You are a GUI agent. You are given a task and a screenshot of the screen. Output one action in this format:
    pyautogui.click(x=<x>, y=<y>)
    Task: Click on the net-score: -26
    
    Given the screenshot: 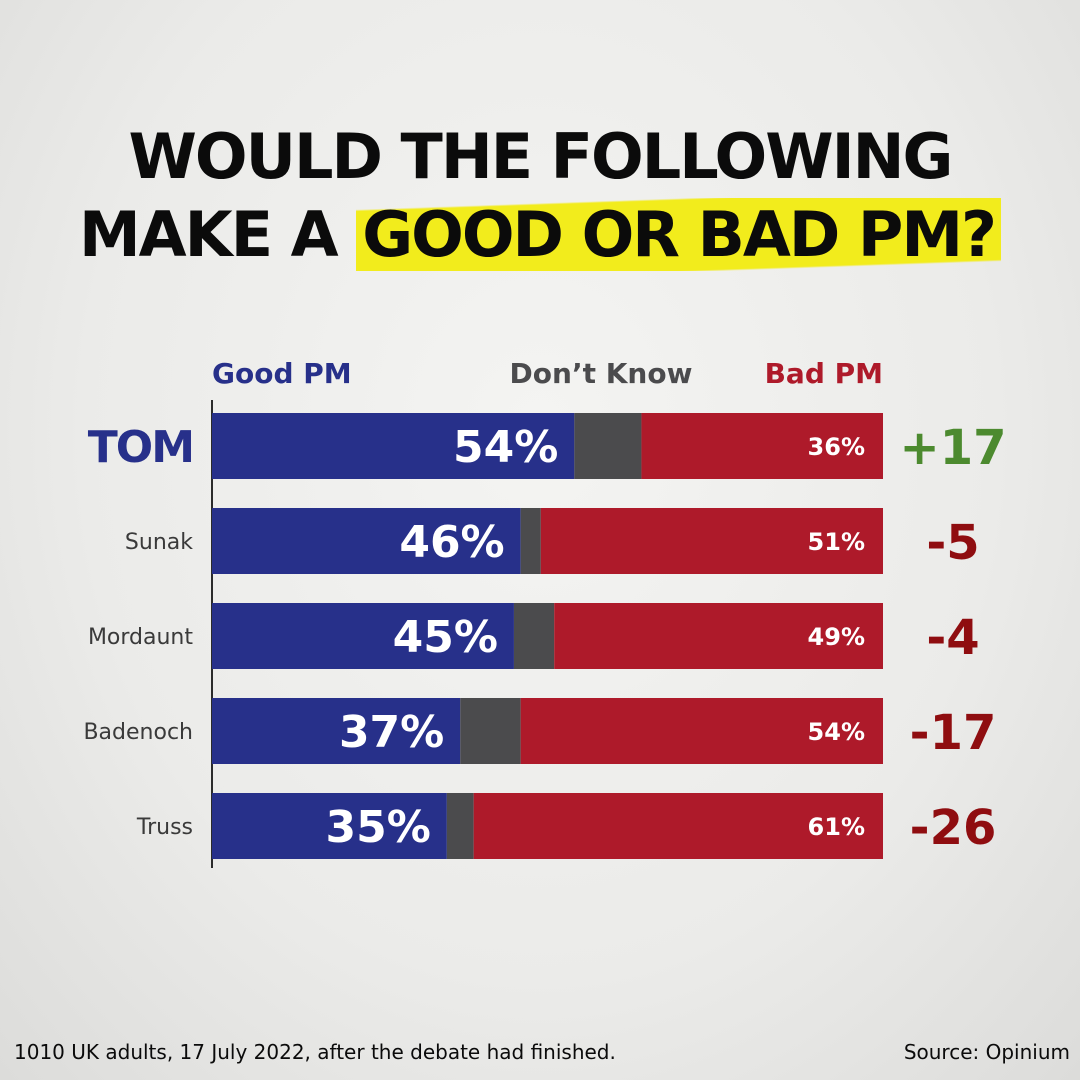 What is the action you would take?
    pyautogui.click(x=953, y=828)
    